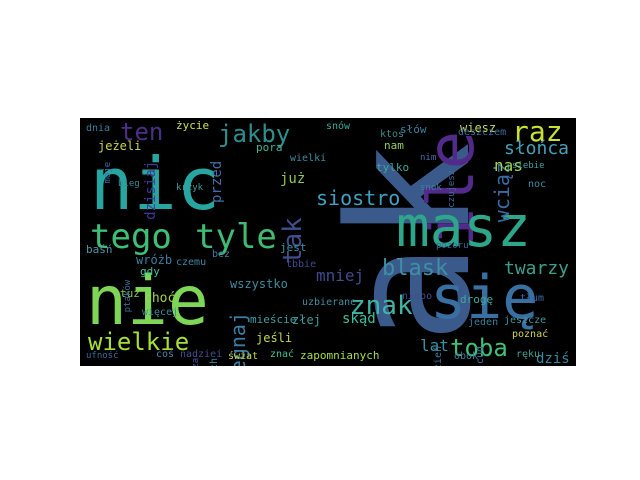 Image resolution: width=640 pixels, height=480 pixels. I want to click on word-wielkie: wielkie, so click(139, 342).